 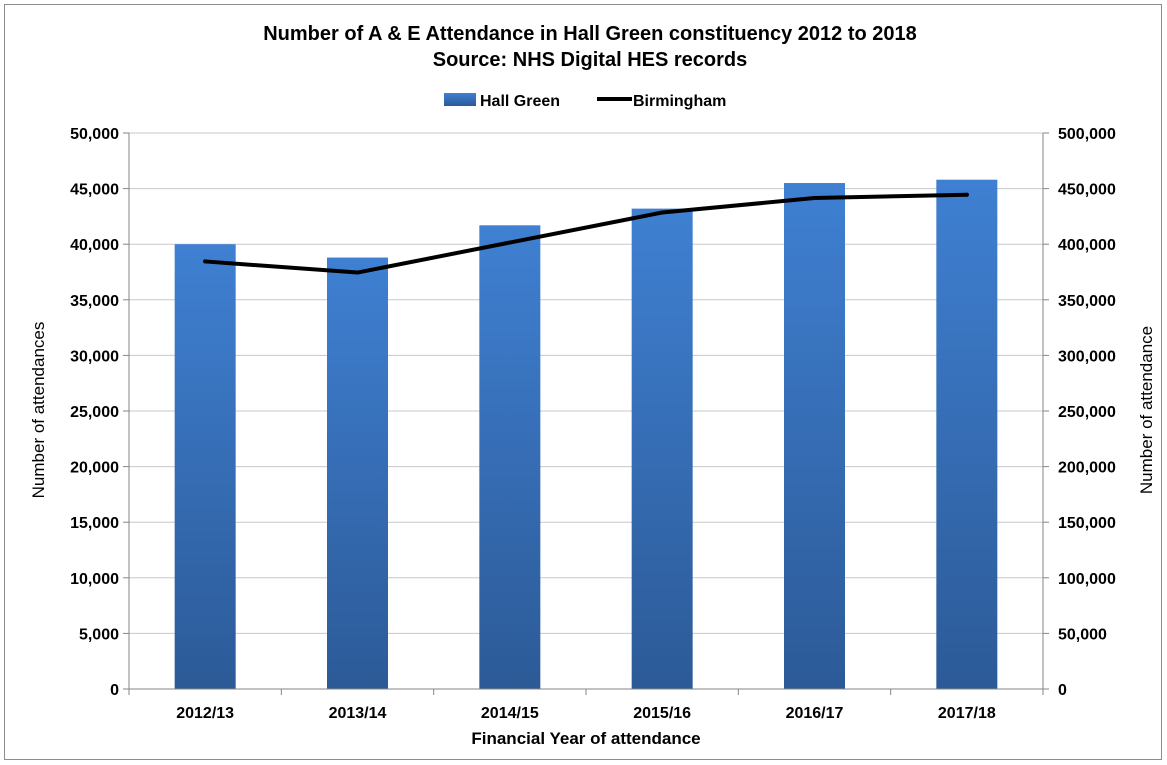 What do you see at coordinates (1087, 523) in the screenshot?
I see `y-tick-label-right: 150,000` at bounding box center [1087, 523].